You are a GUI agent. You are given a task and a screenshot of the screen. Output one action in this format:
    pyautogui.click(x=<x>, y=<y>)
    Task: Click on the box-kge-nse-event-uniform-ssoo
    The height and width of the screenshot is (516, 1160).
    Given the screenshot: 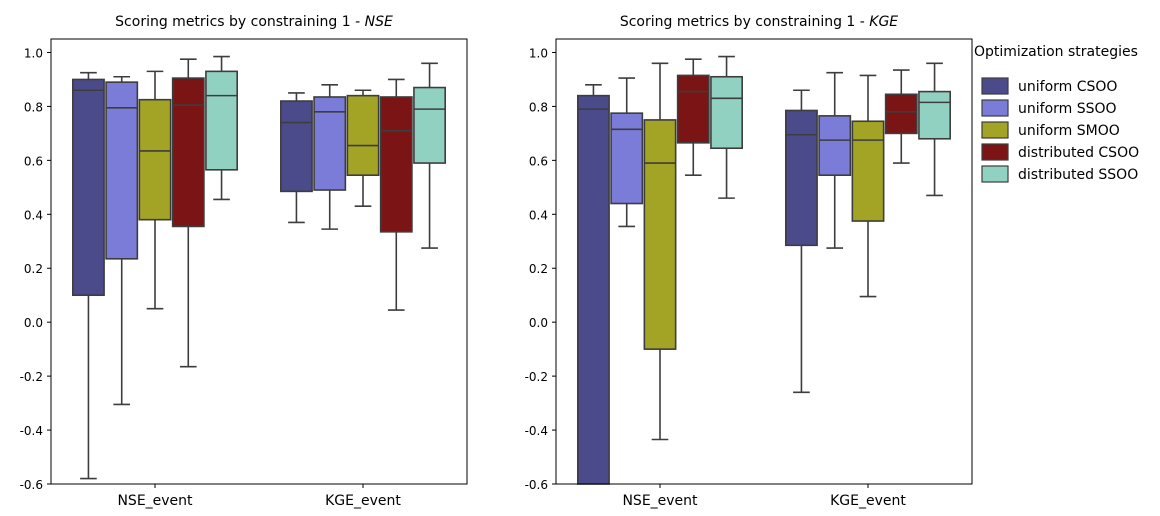 What is the action you would take?
    pyautogui.click(x=627, y=152)
    